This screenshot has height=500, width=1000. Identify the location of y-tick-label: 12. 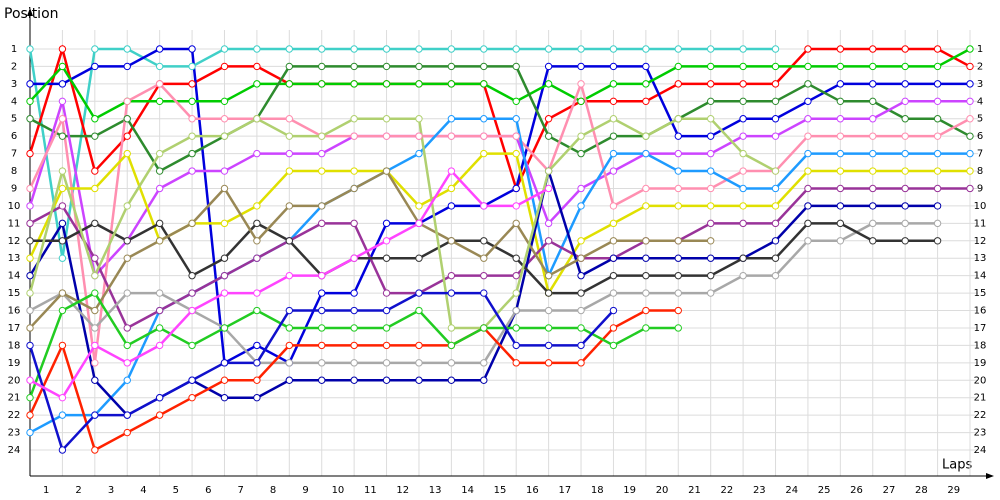
(14, 241).